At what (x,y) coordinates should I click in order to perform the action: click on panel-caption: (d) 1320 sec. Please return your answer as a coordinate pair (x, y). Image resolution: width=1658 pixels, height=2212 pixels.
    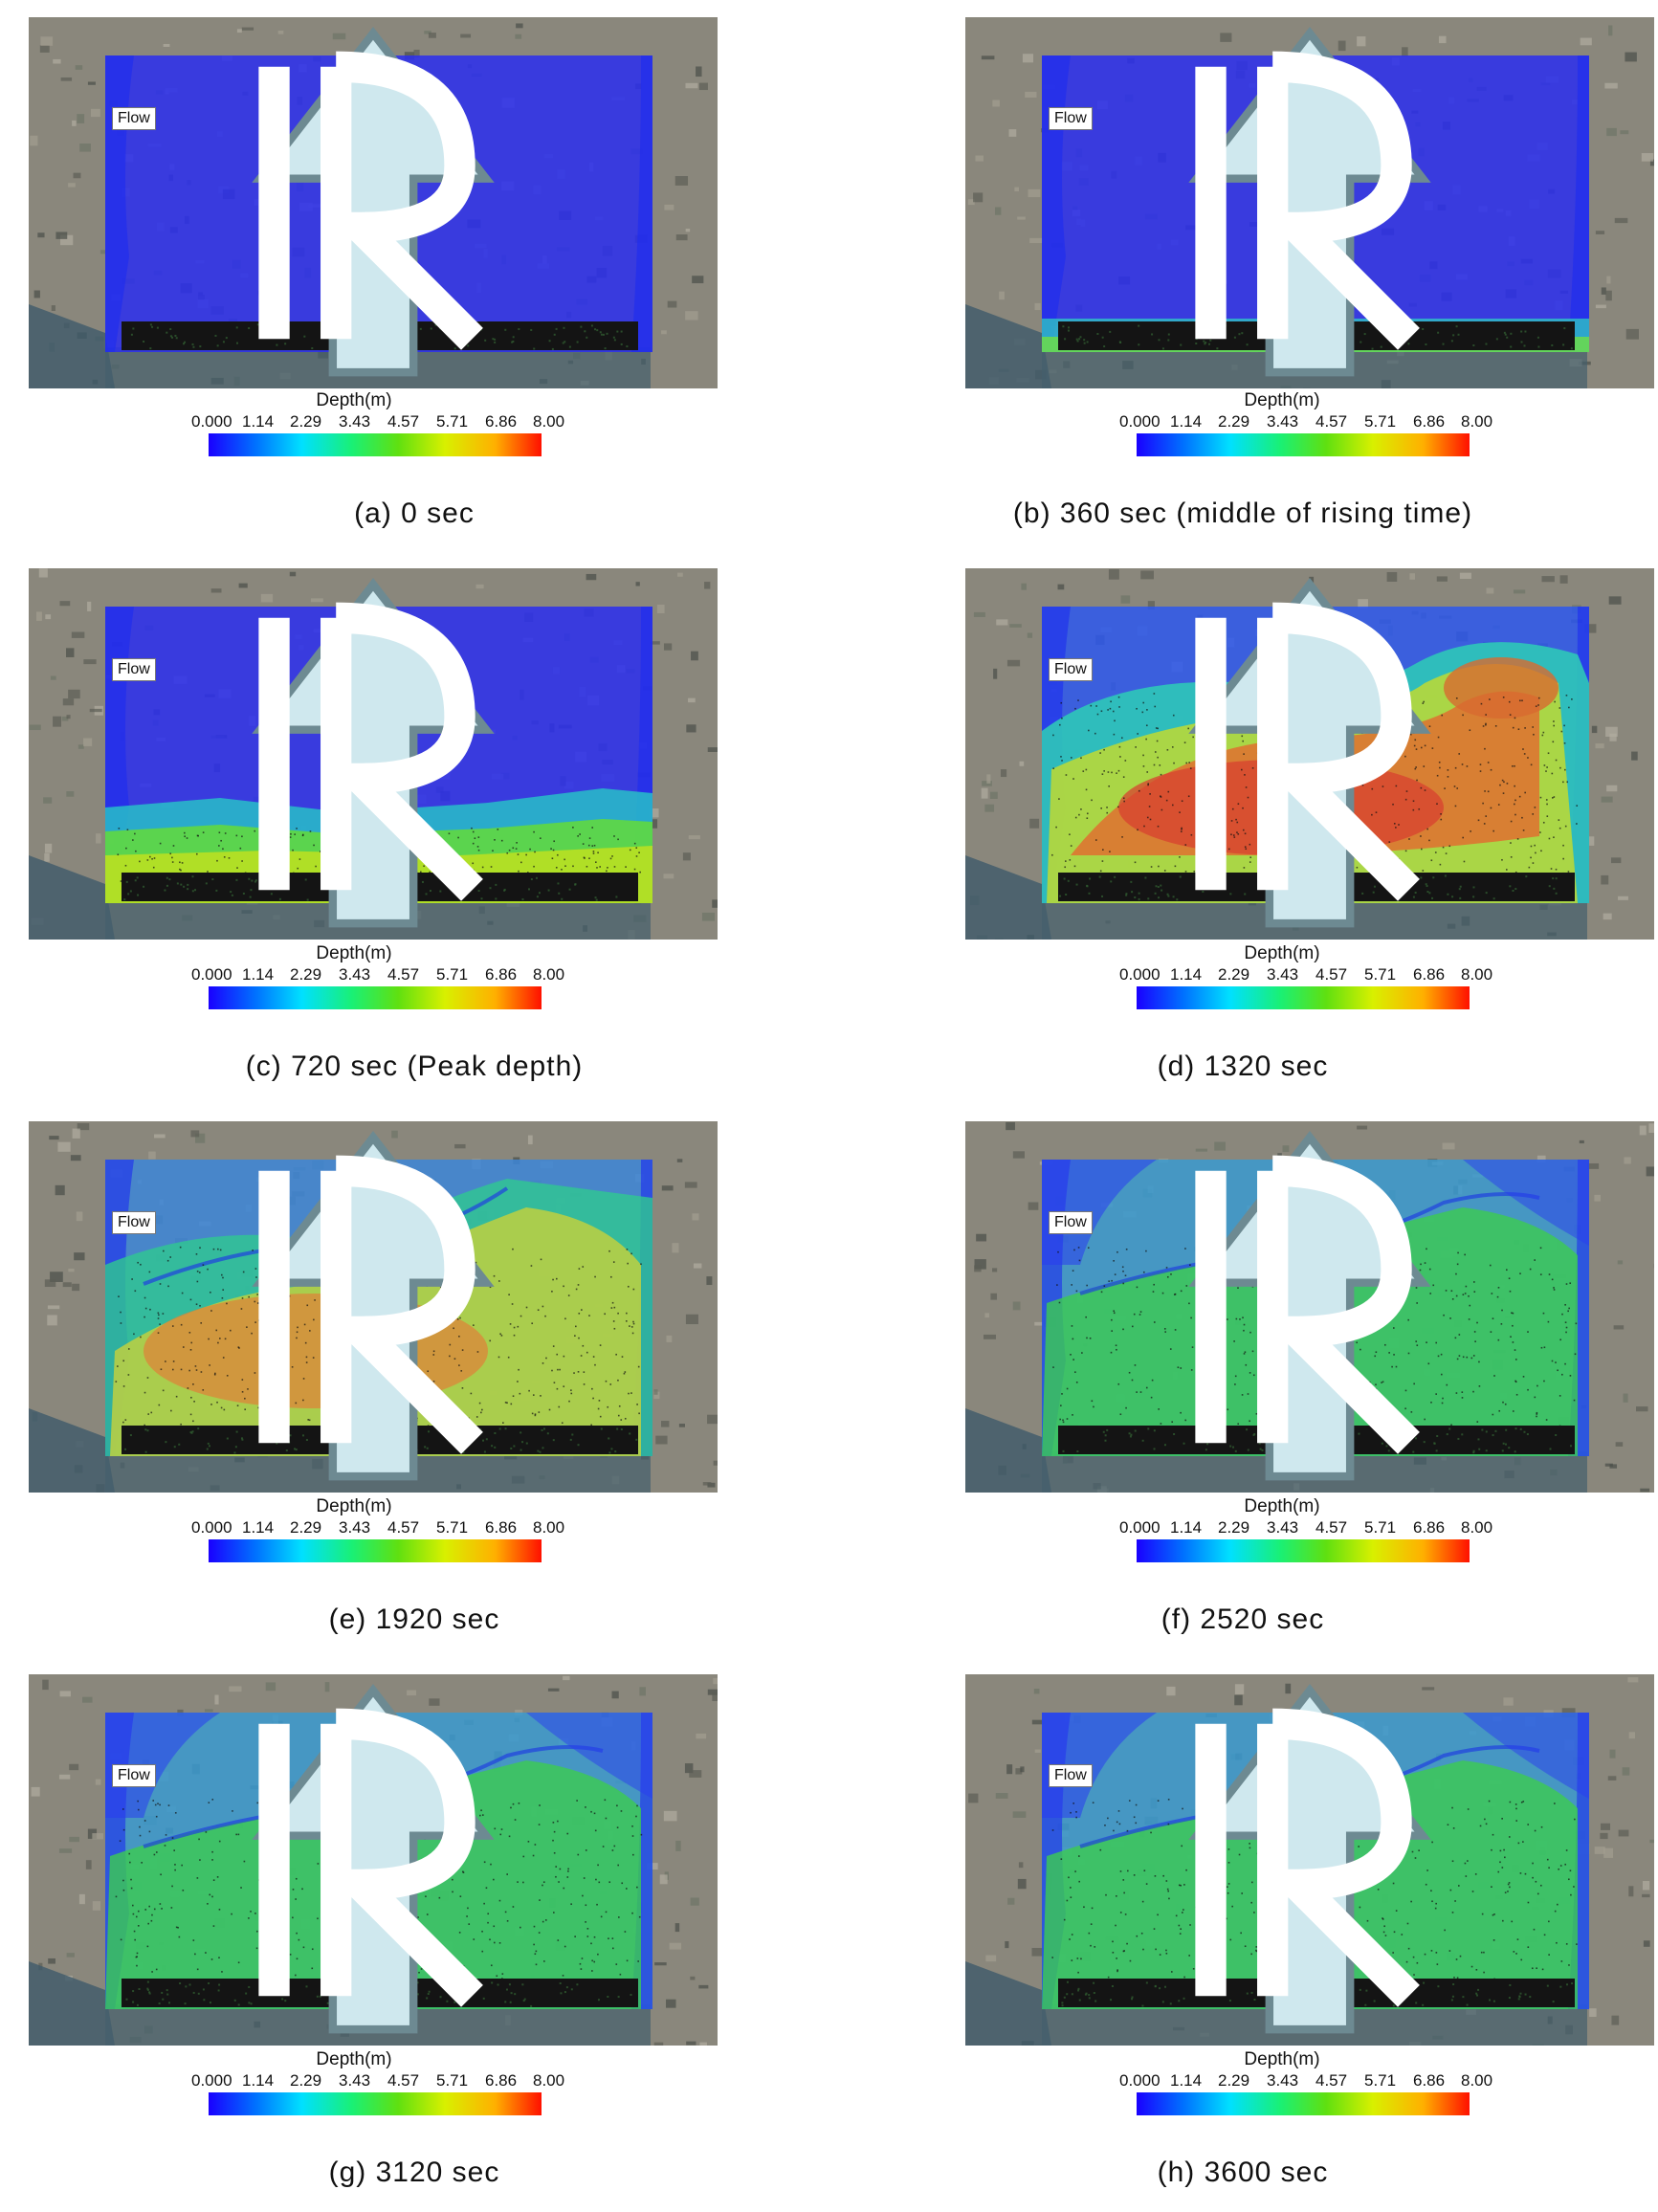
    Looking at the image, I should click on (1243, 1067).